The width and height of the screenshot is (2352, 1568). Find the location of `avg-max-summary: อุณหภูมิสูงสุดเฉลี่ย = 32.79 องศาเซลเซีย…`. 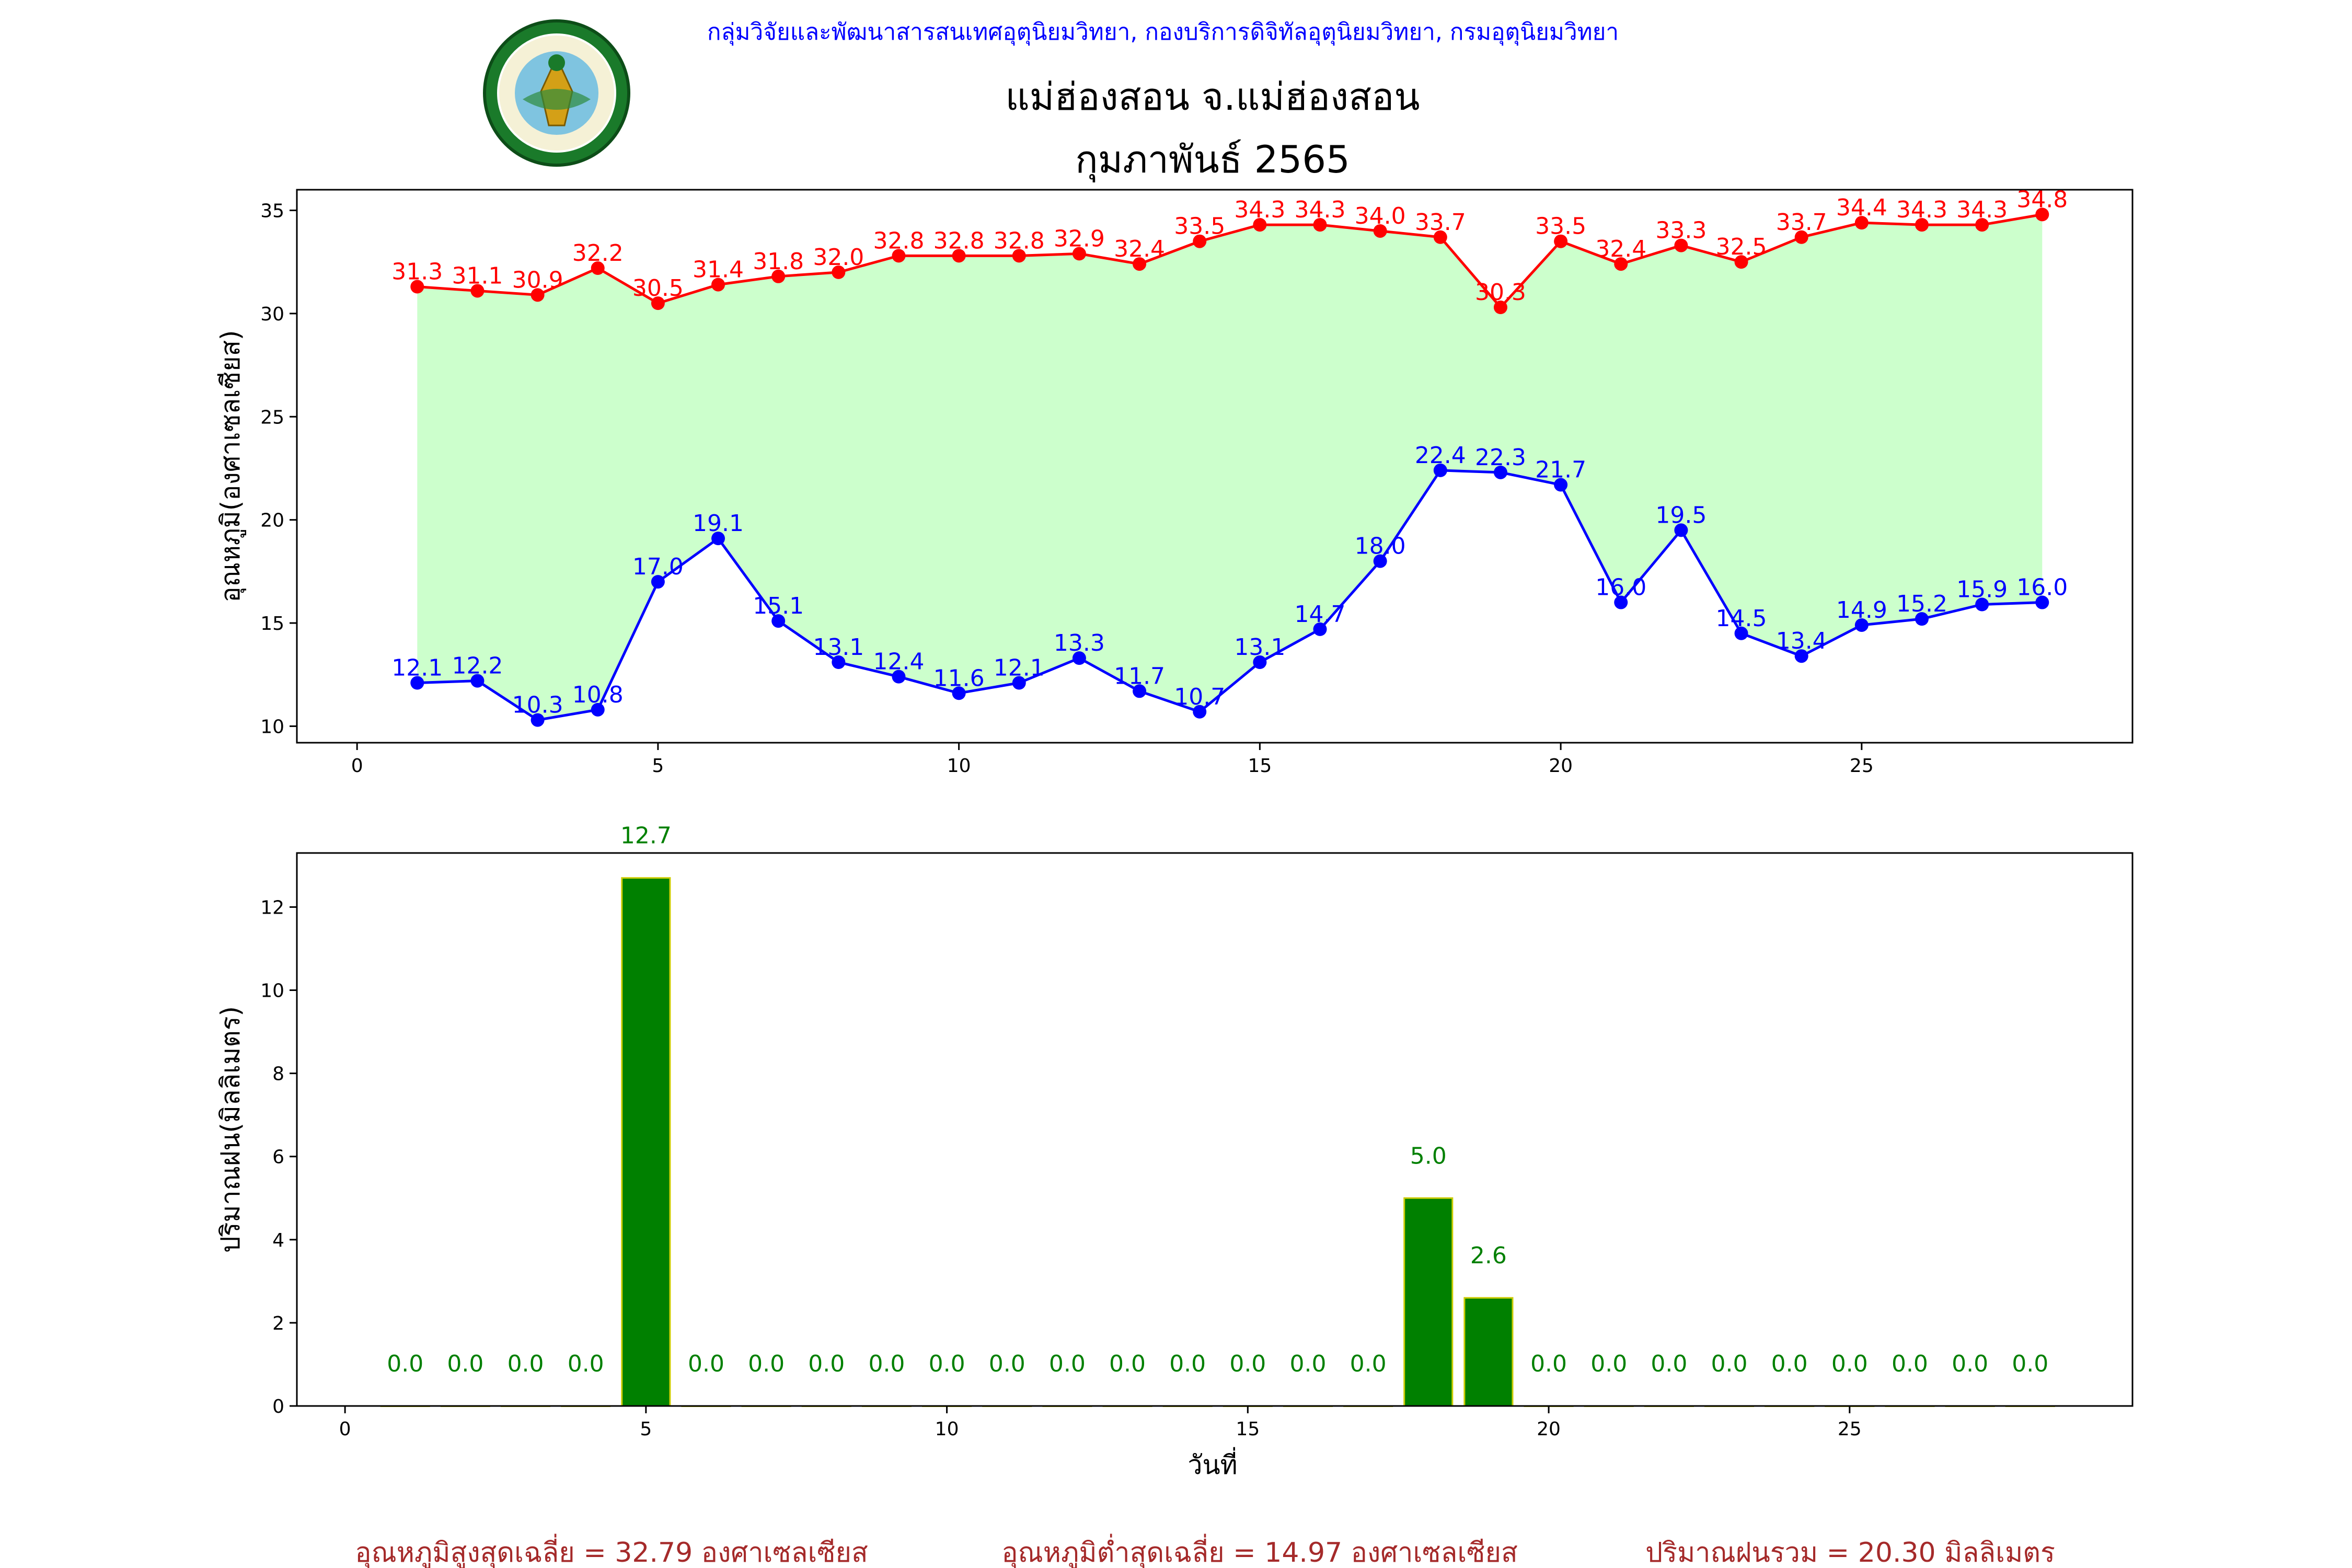

avg-max-summary: อุณหภูมิสูงสุดเฉลี่ย = 32.79 องศาเซลเซีย… is located at coordinates (611, 1551).